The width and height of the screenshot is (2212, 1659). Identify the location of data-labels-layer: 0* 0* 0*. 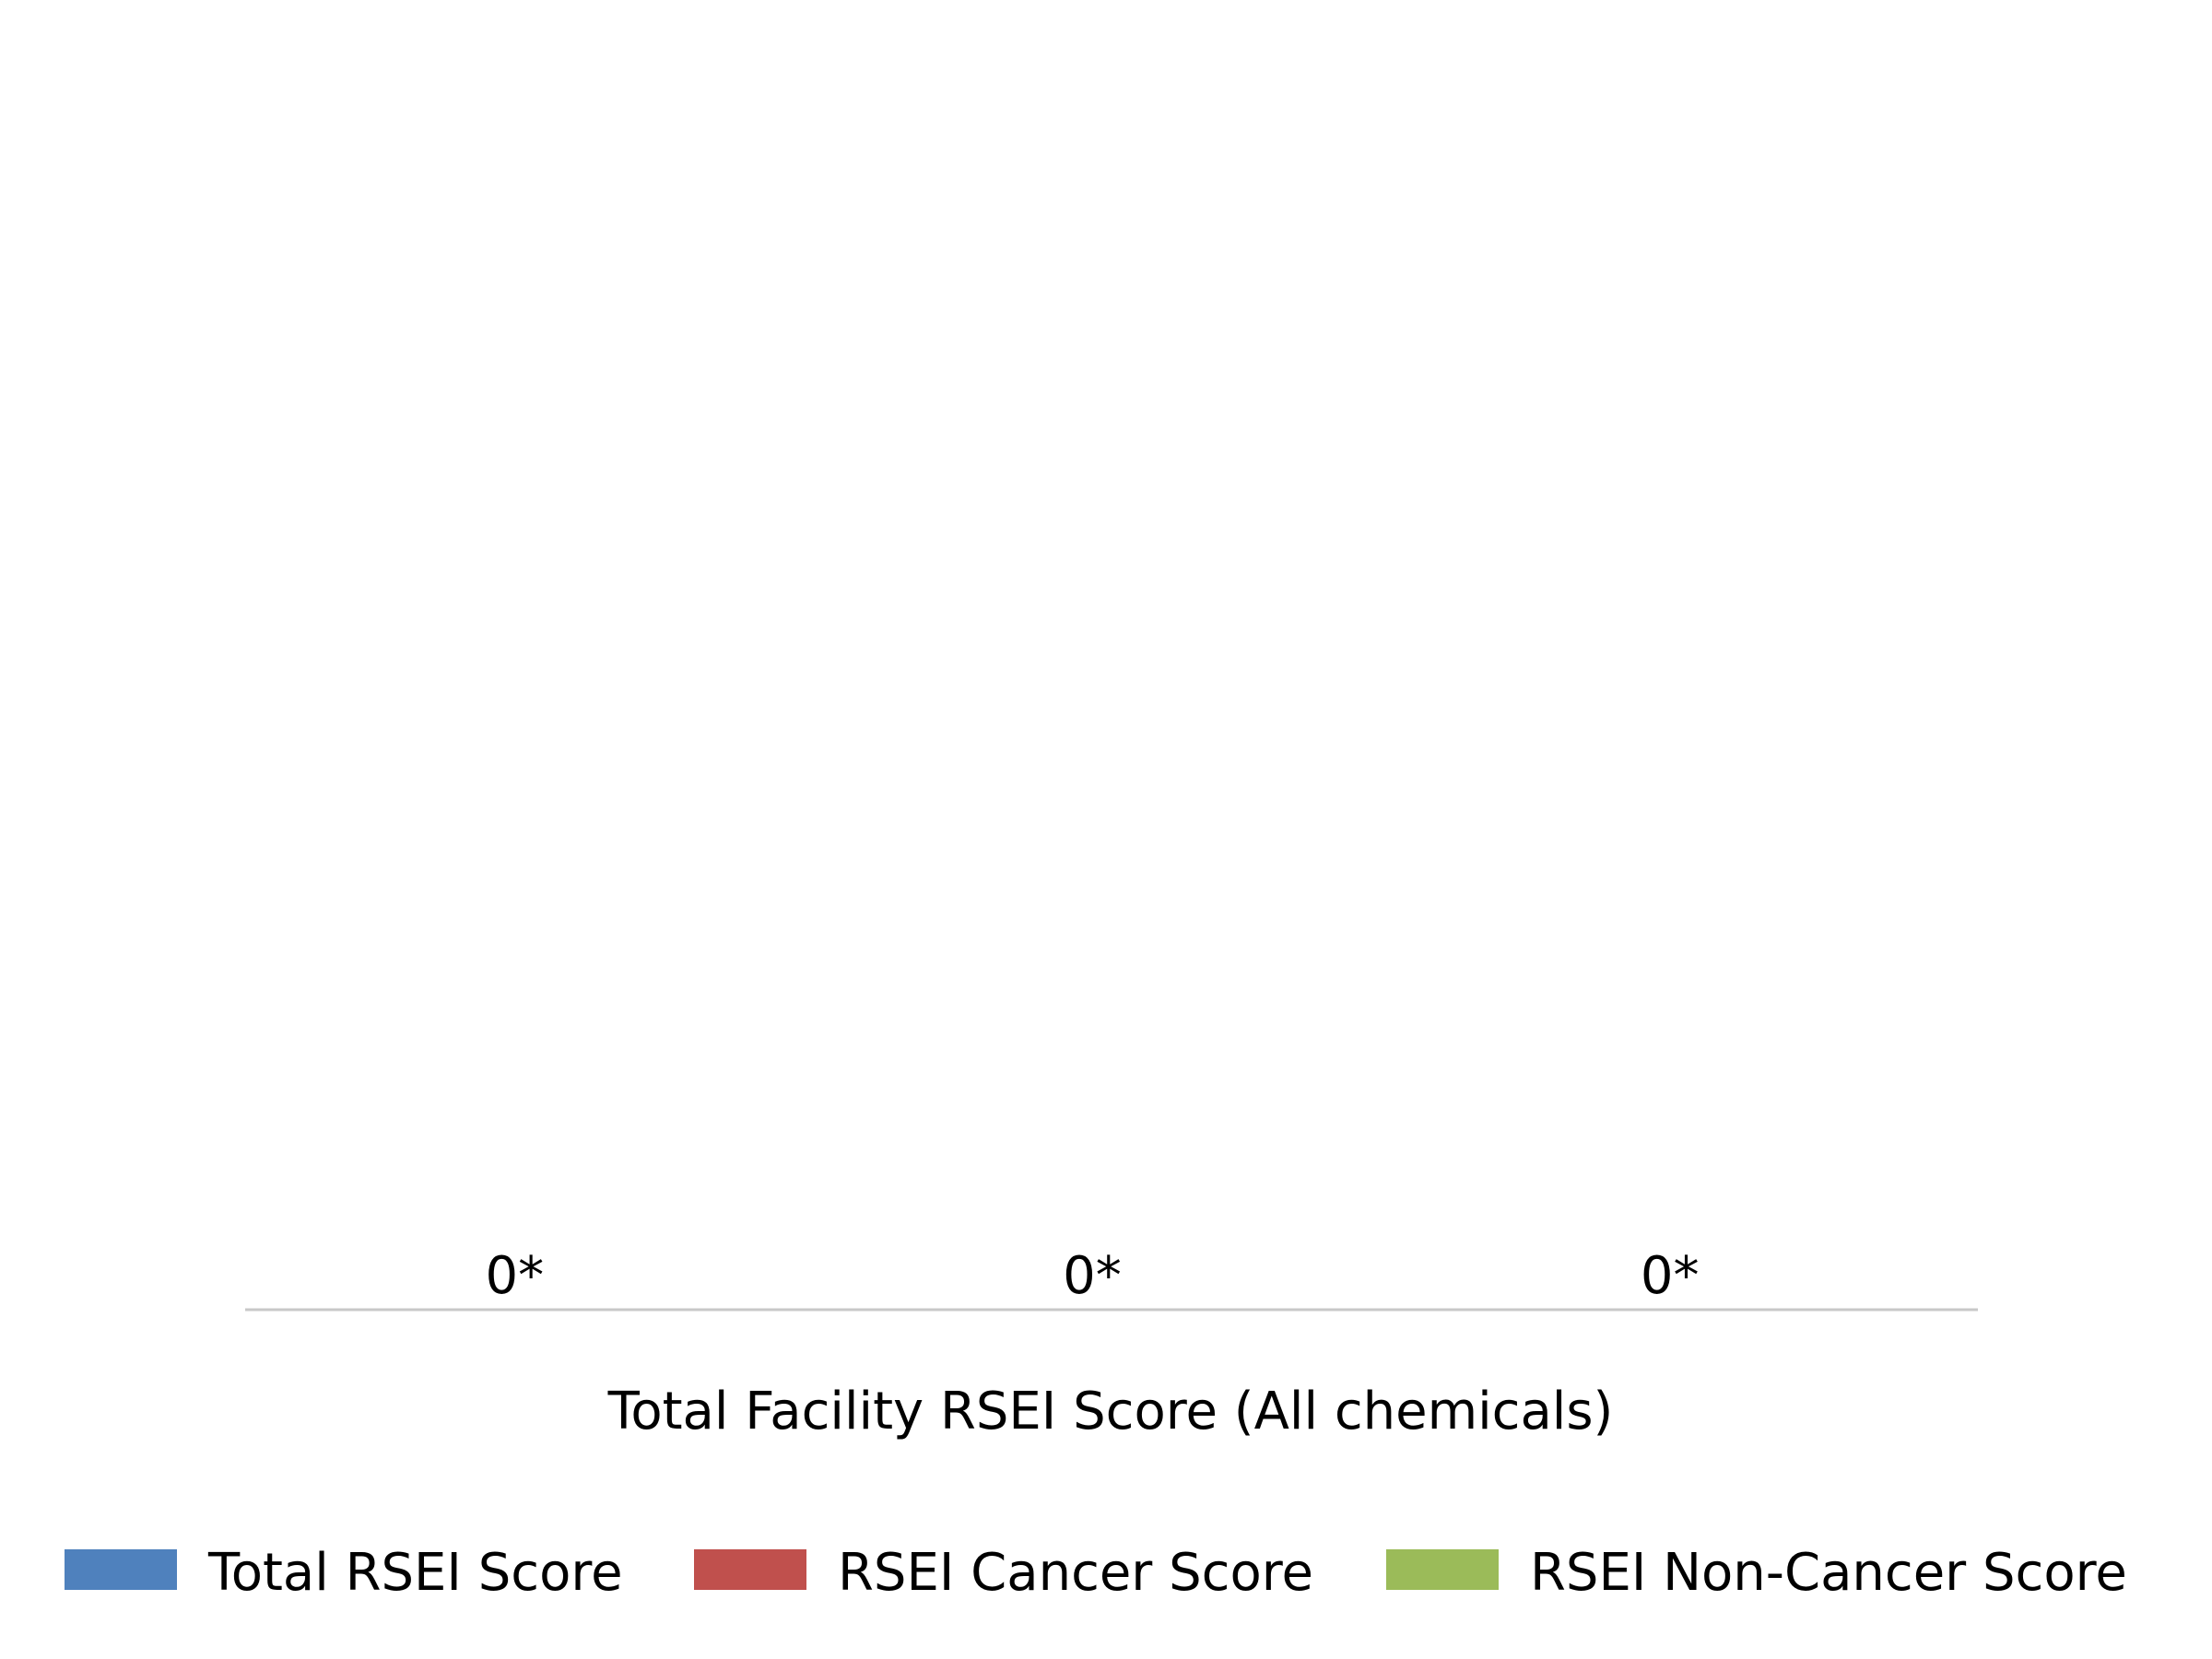
(1092, 1276).